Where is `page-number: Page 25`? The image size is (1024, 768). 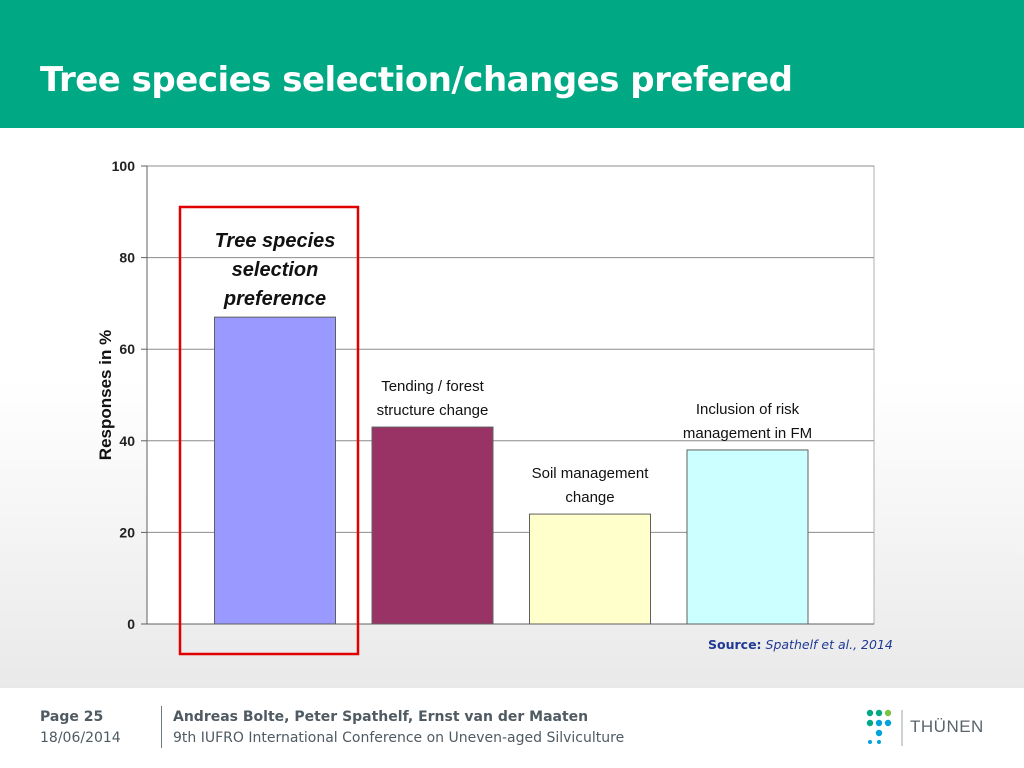
page-number: Page 25 is located at coordinates (72, 717).